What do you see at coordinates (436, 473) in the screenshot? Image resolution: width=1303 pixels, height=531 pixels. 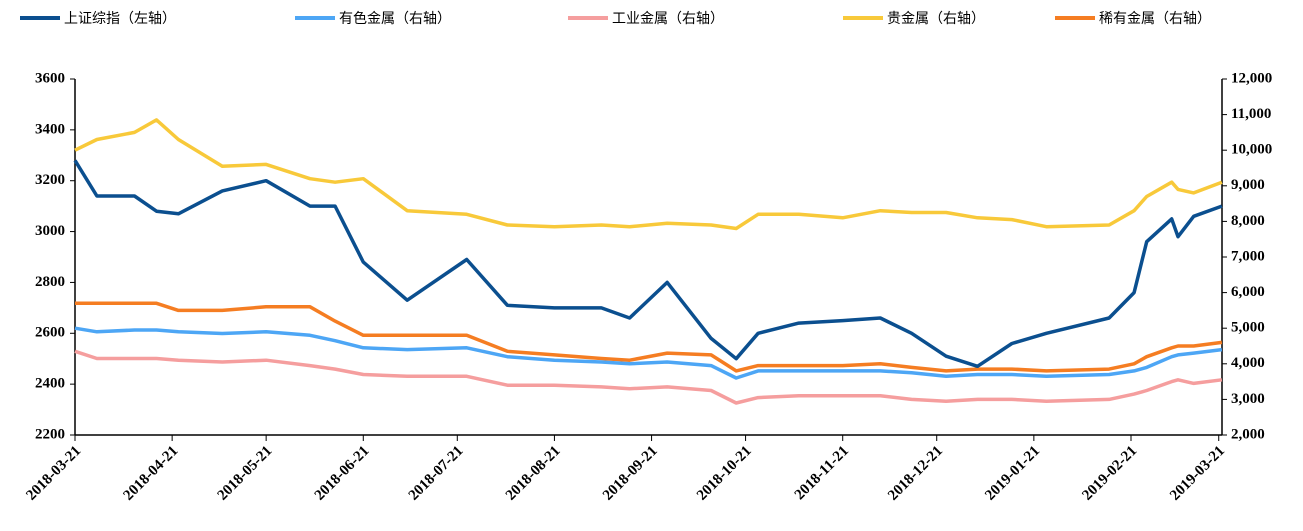 I see `x-tick-label: 2018-07-21` at bounding box center [436, 473].